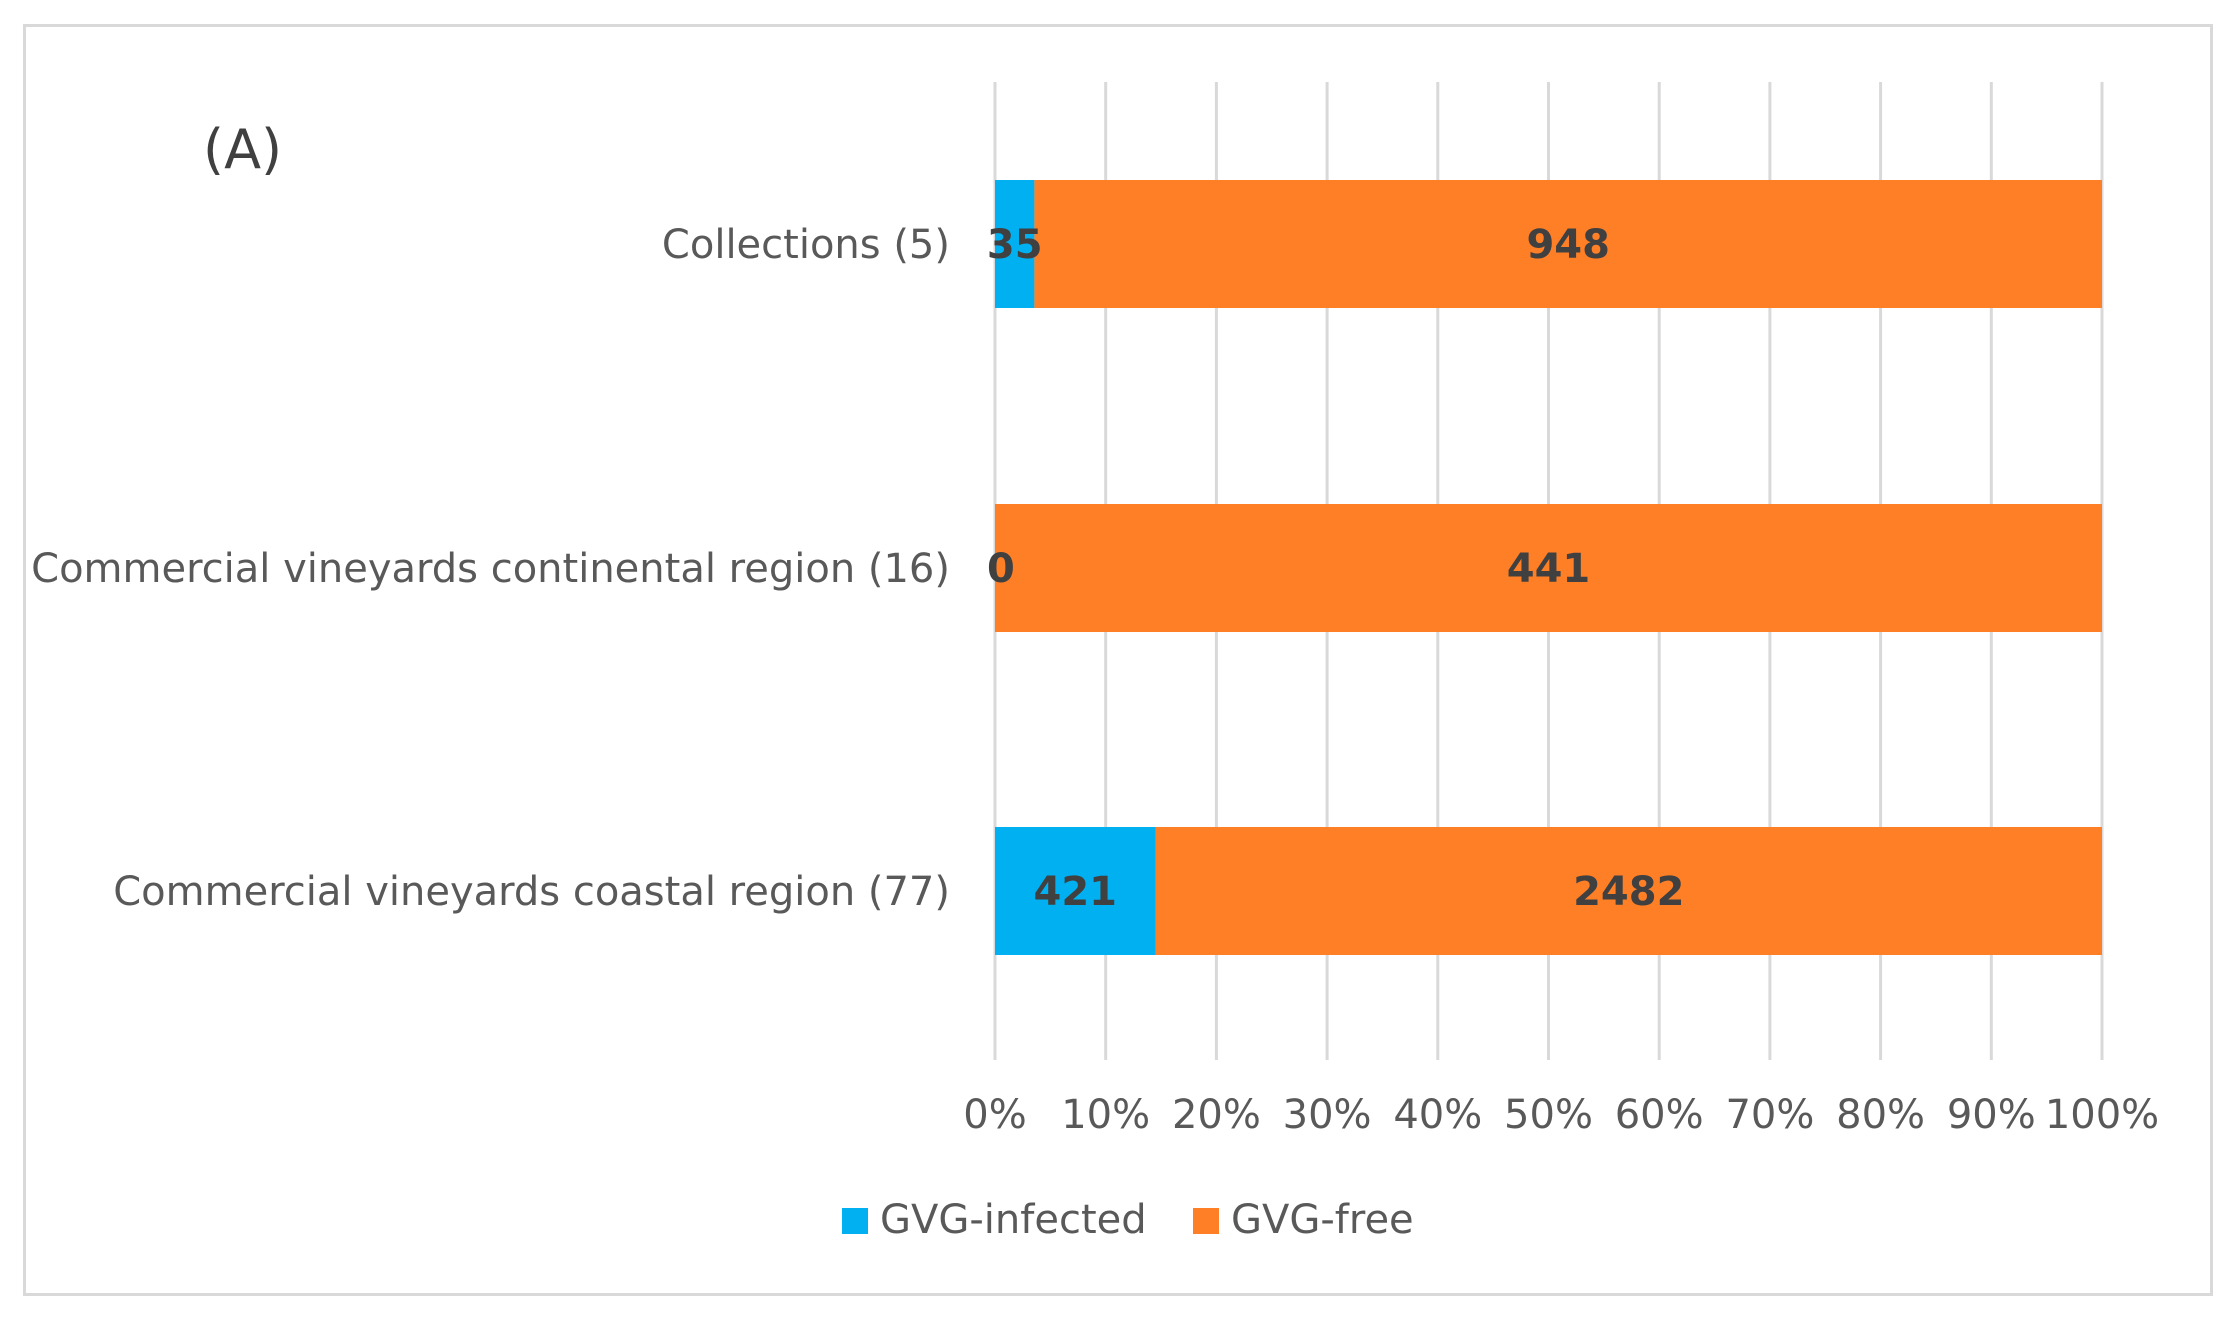 This screenshot has width=2237, height=1321. What do you see at coordinates (1001, 569) in the screenshot?
I see `data-label: 0` at bounding box center [1001, 569].